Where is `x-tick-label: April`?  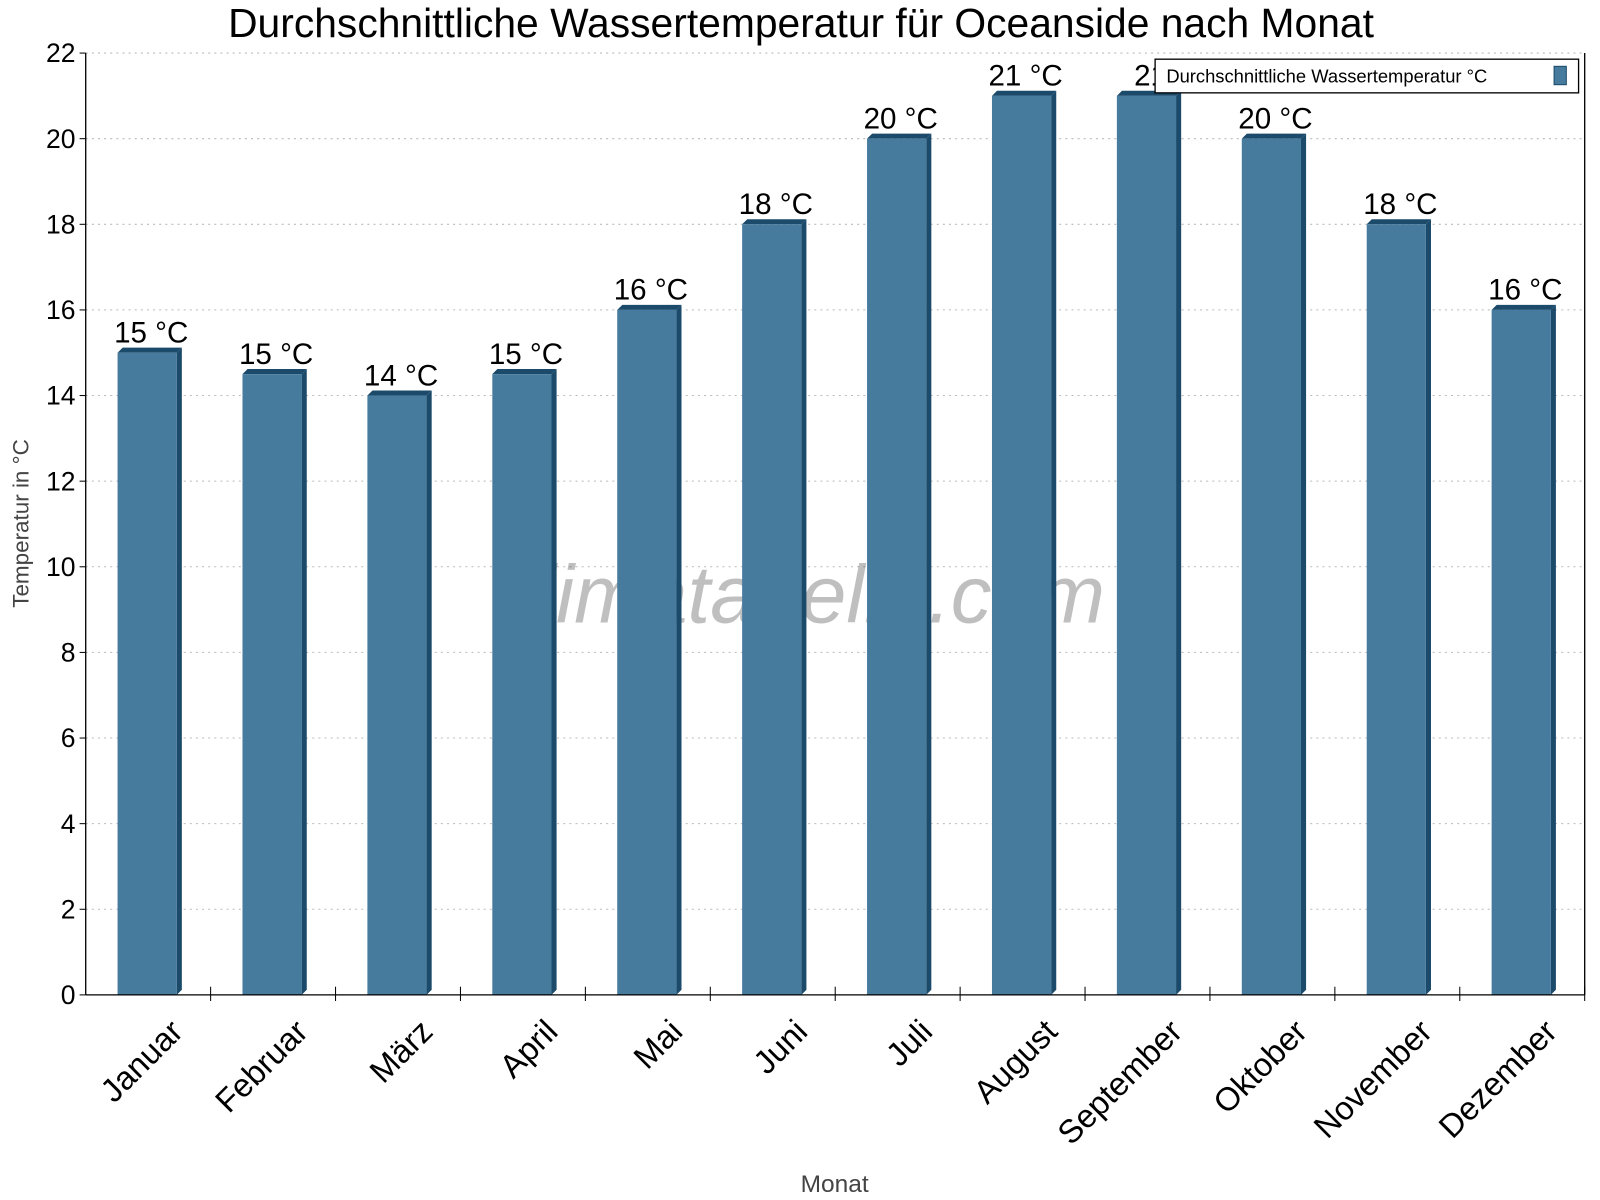 x-tick-label: April is located at coordinates (528, 1048).